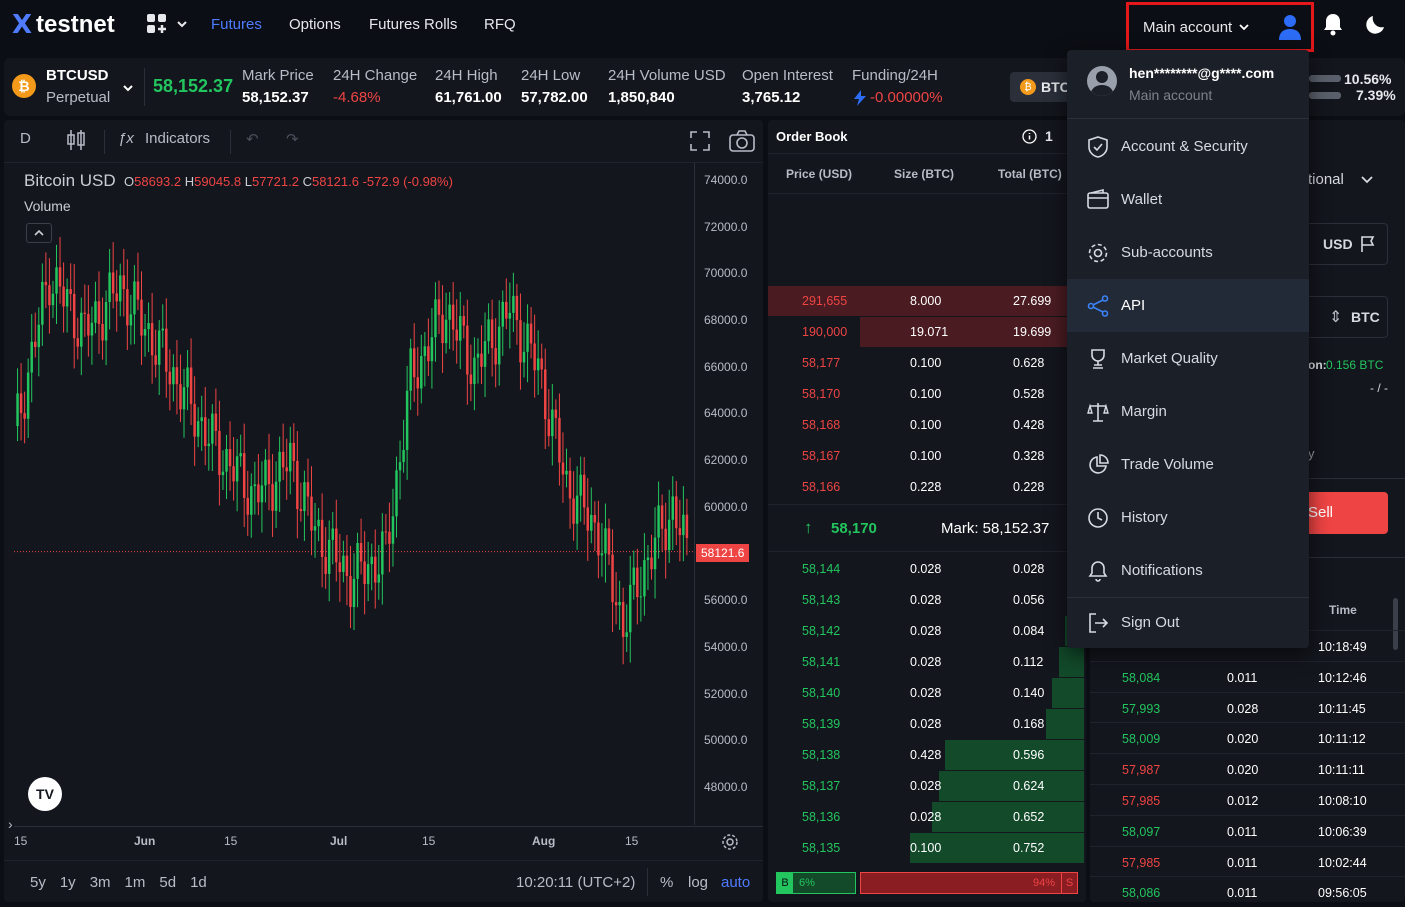  What do you see at coordinates (924, 174) in the screenshot?
I see `ob-header-size: Size (BTC)` at bounding box center [924, 174].